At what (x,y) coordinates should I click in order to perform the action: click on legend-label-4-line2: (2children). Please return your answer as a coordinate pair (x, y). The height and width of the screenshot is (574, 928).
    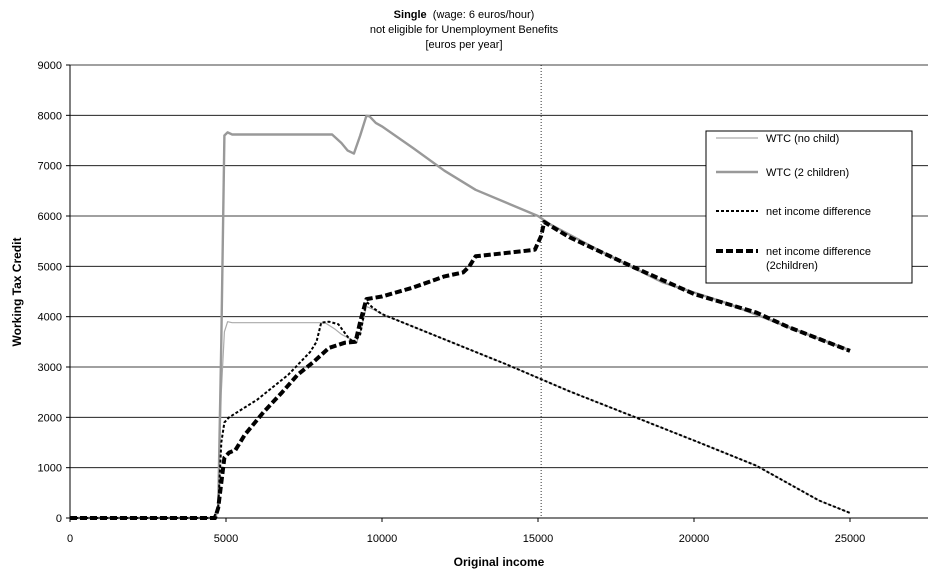
    Looking at the image, I should click on (792, 266).